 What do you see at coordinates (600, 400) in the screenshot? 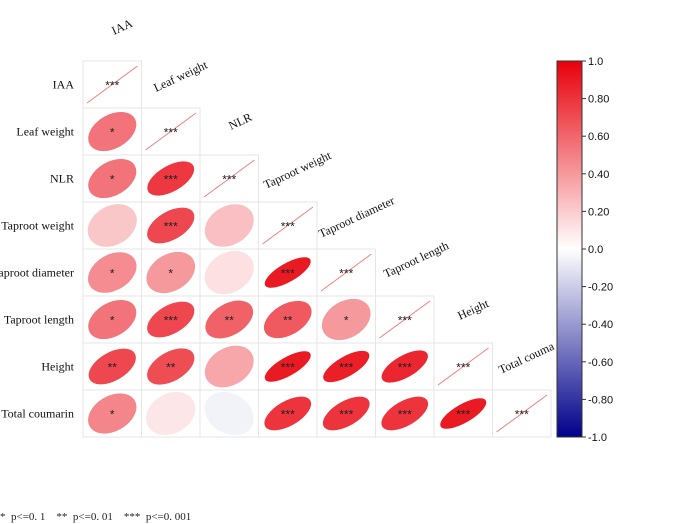
I see `colorbar-tick-label: -0.80` at bounding box center [600, 400].